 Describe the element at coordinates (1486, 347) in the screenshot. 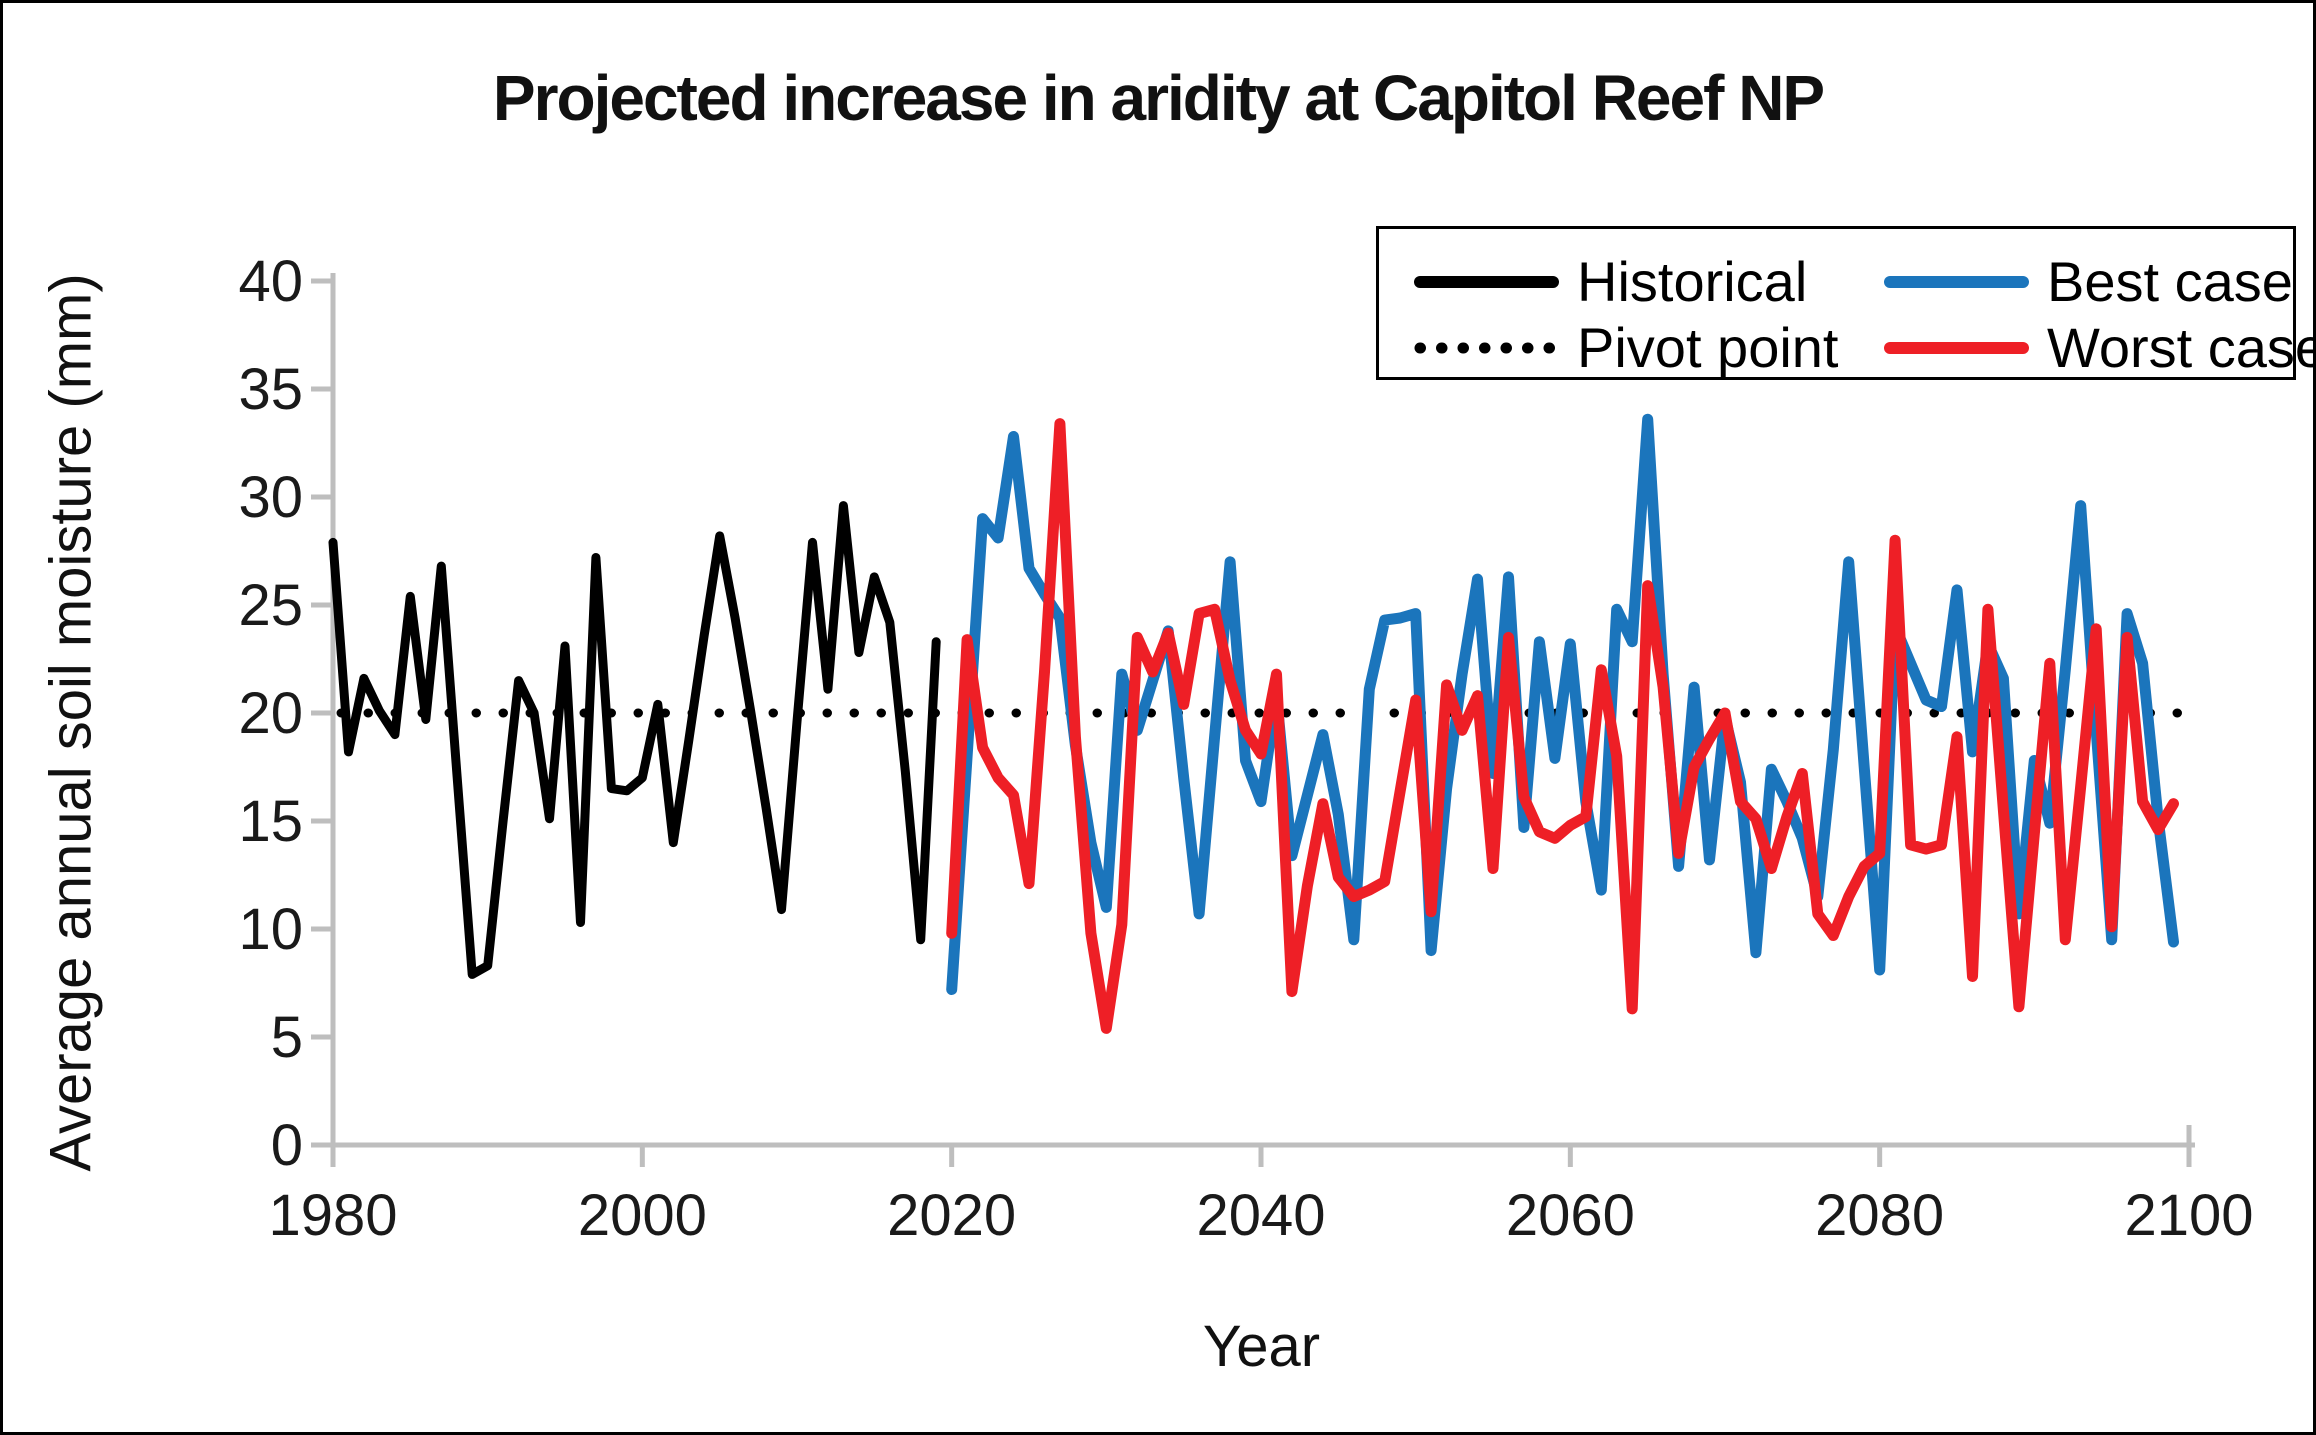

I see `pivot-point-dotted-line-icon` at that location.